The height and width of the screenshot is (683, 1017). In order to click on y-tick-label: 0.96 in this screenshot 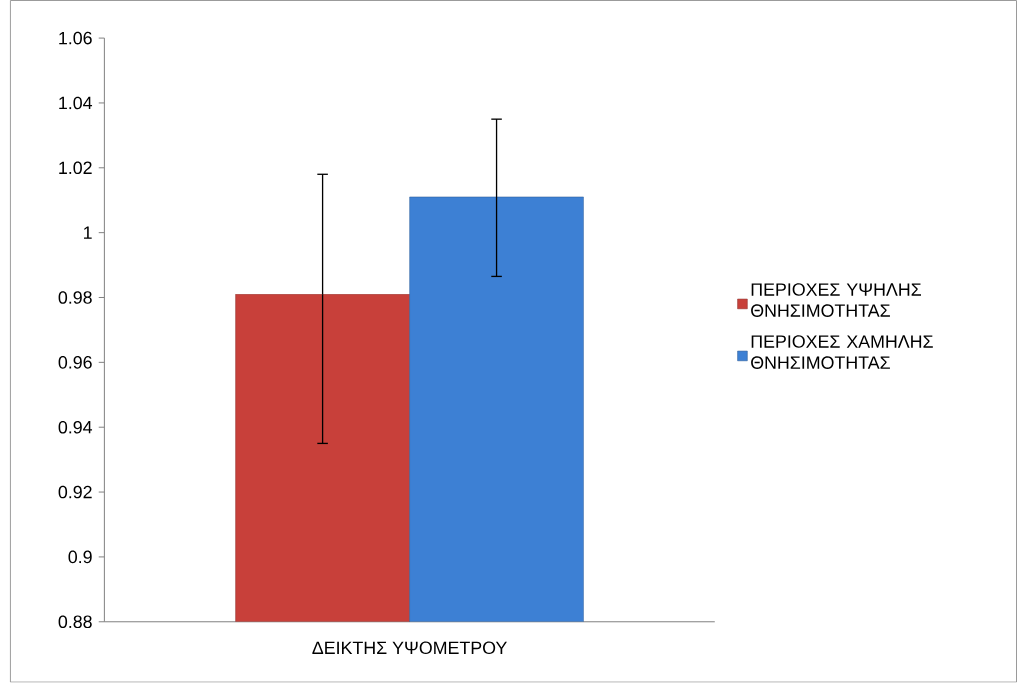, I will do `click(75, 362)`.